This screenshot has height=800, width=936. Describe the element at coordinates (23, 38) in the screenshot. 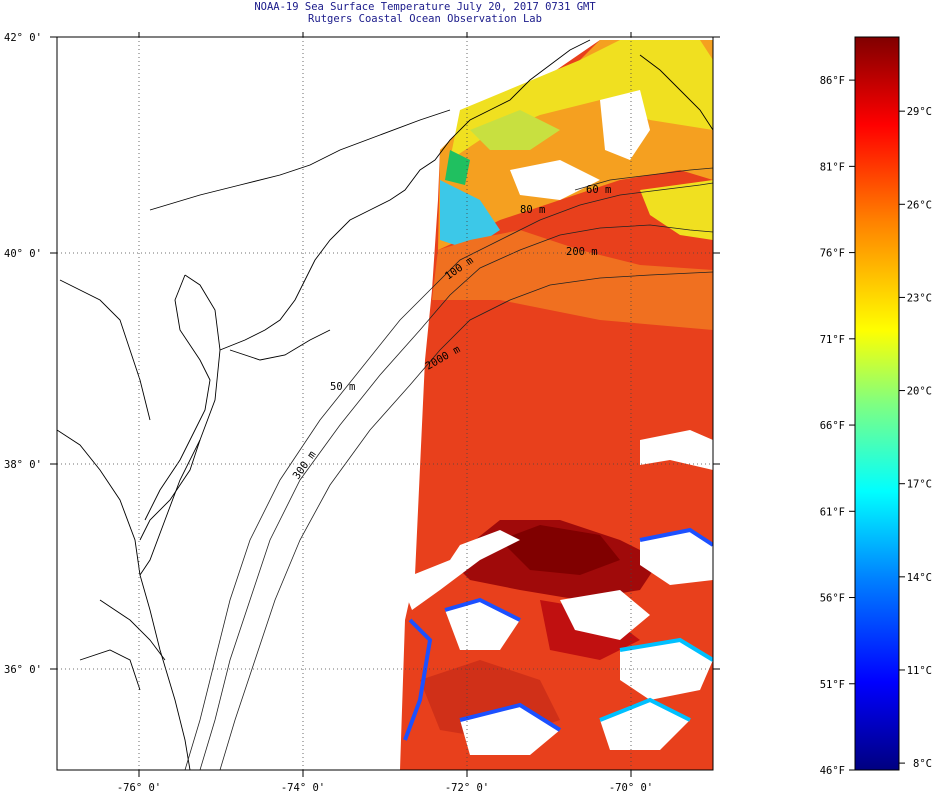

I see `lat-label-42: 42° 0'` at that location.